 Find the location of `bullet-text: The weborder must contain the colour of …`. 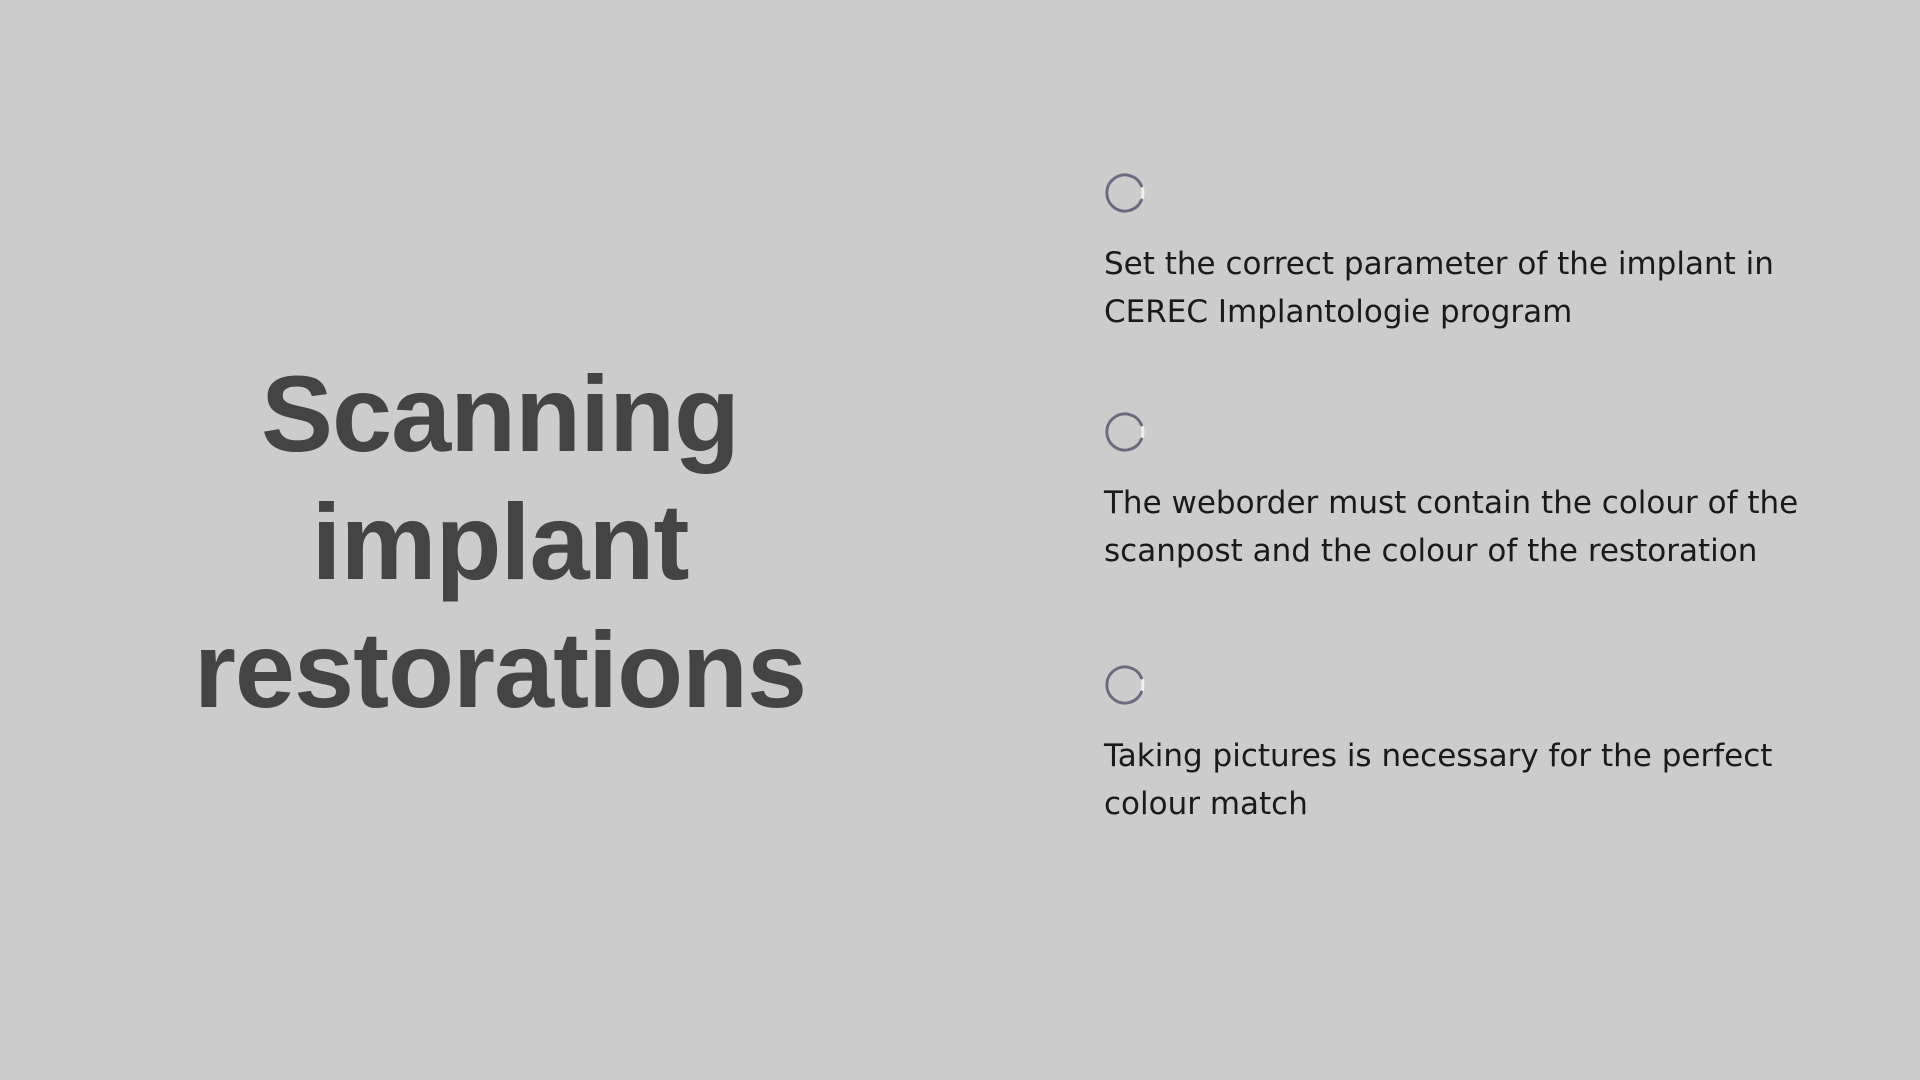

bullet-text: The weborder must contain the colour of … is located at coordinates (1451, 527).